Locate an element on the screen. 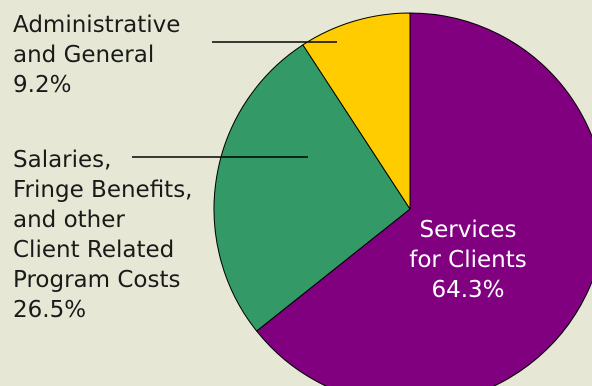 The image size is (592, 386). slice-label-services-value: 64.3% is located at coordinates (468, 290).